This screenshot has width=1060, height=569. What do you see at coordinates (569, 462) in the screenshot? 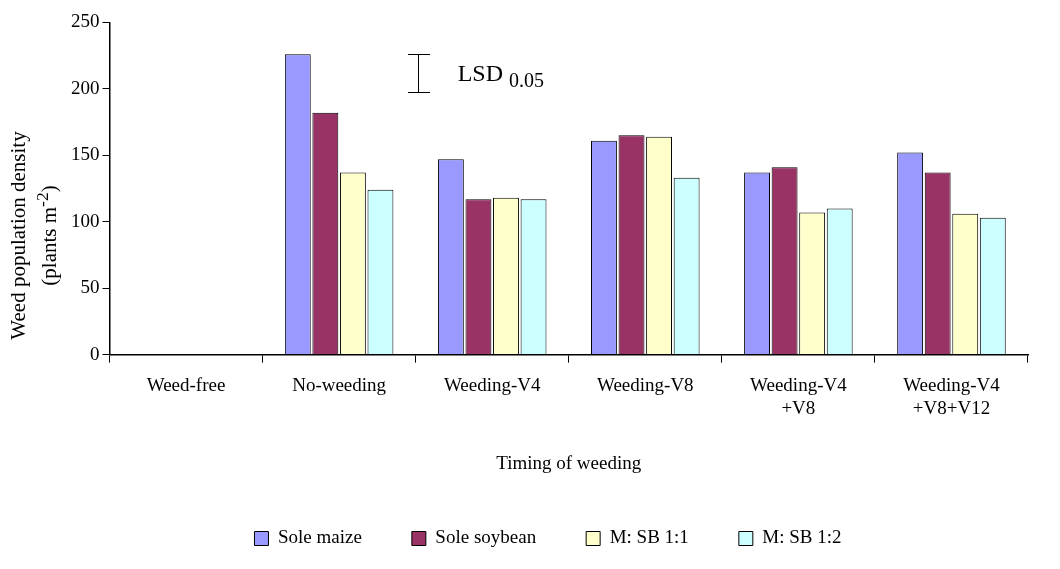
I see `x-axis-title: Timing of weeding` at bounding box center [569, 462].